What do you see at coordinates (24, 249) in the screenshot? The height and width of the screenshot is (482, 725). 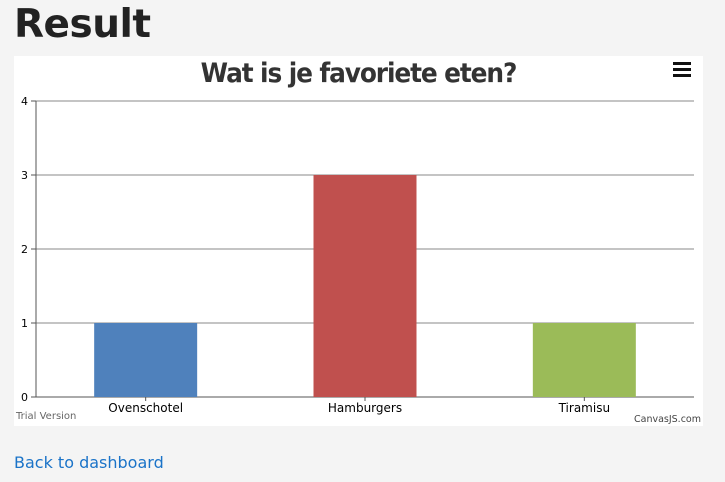 I see `y-tick-label-2: 2` at bounding box center [24, 249].